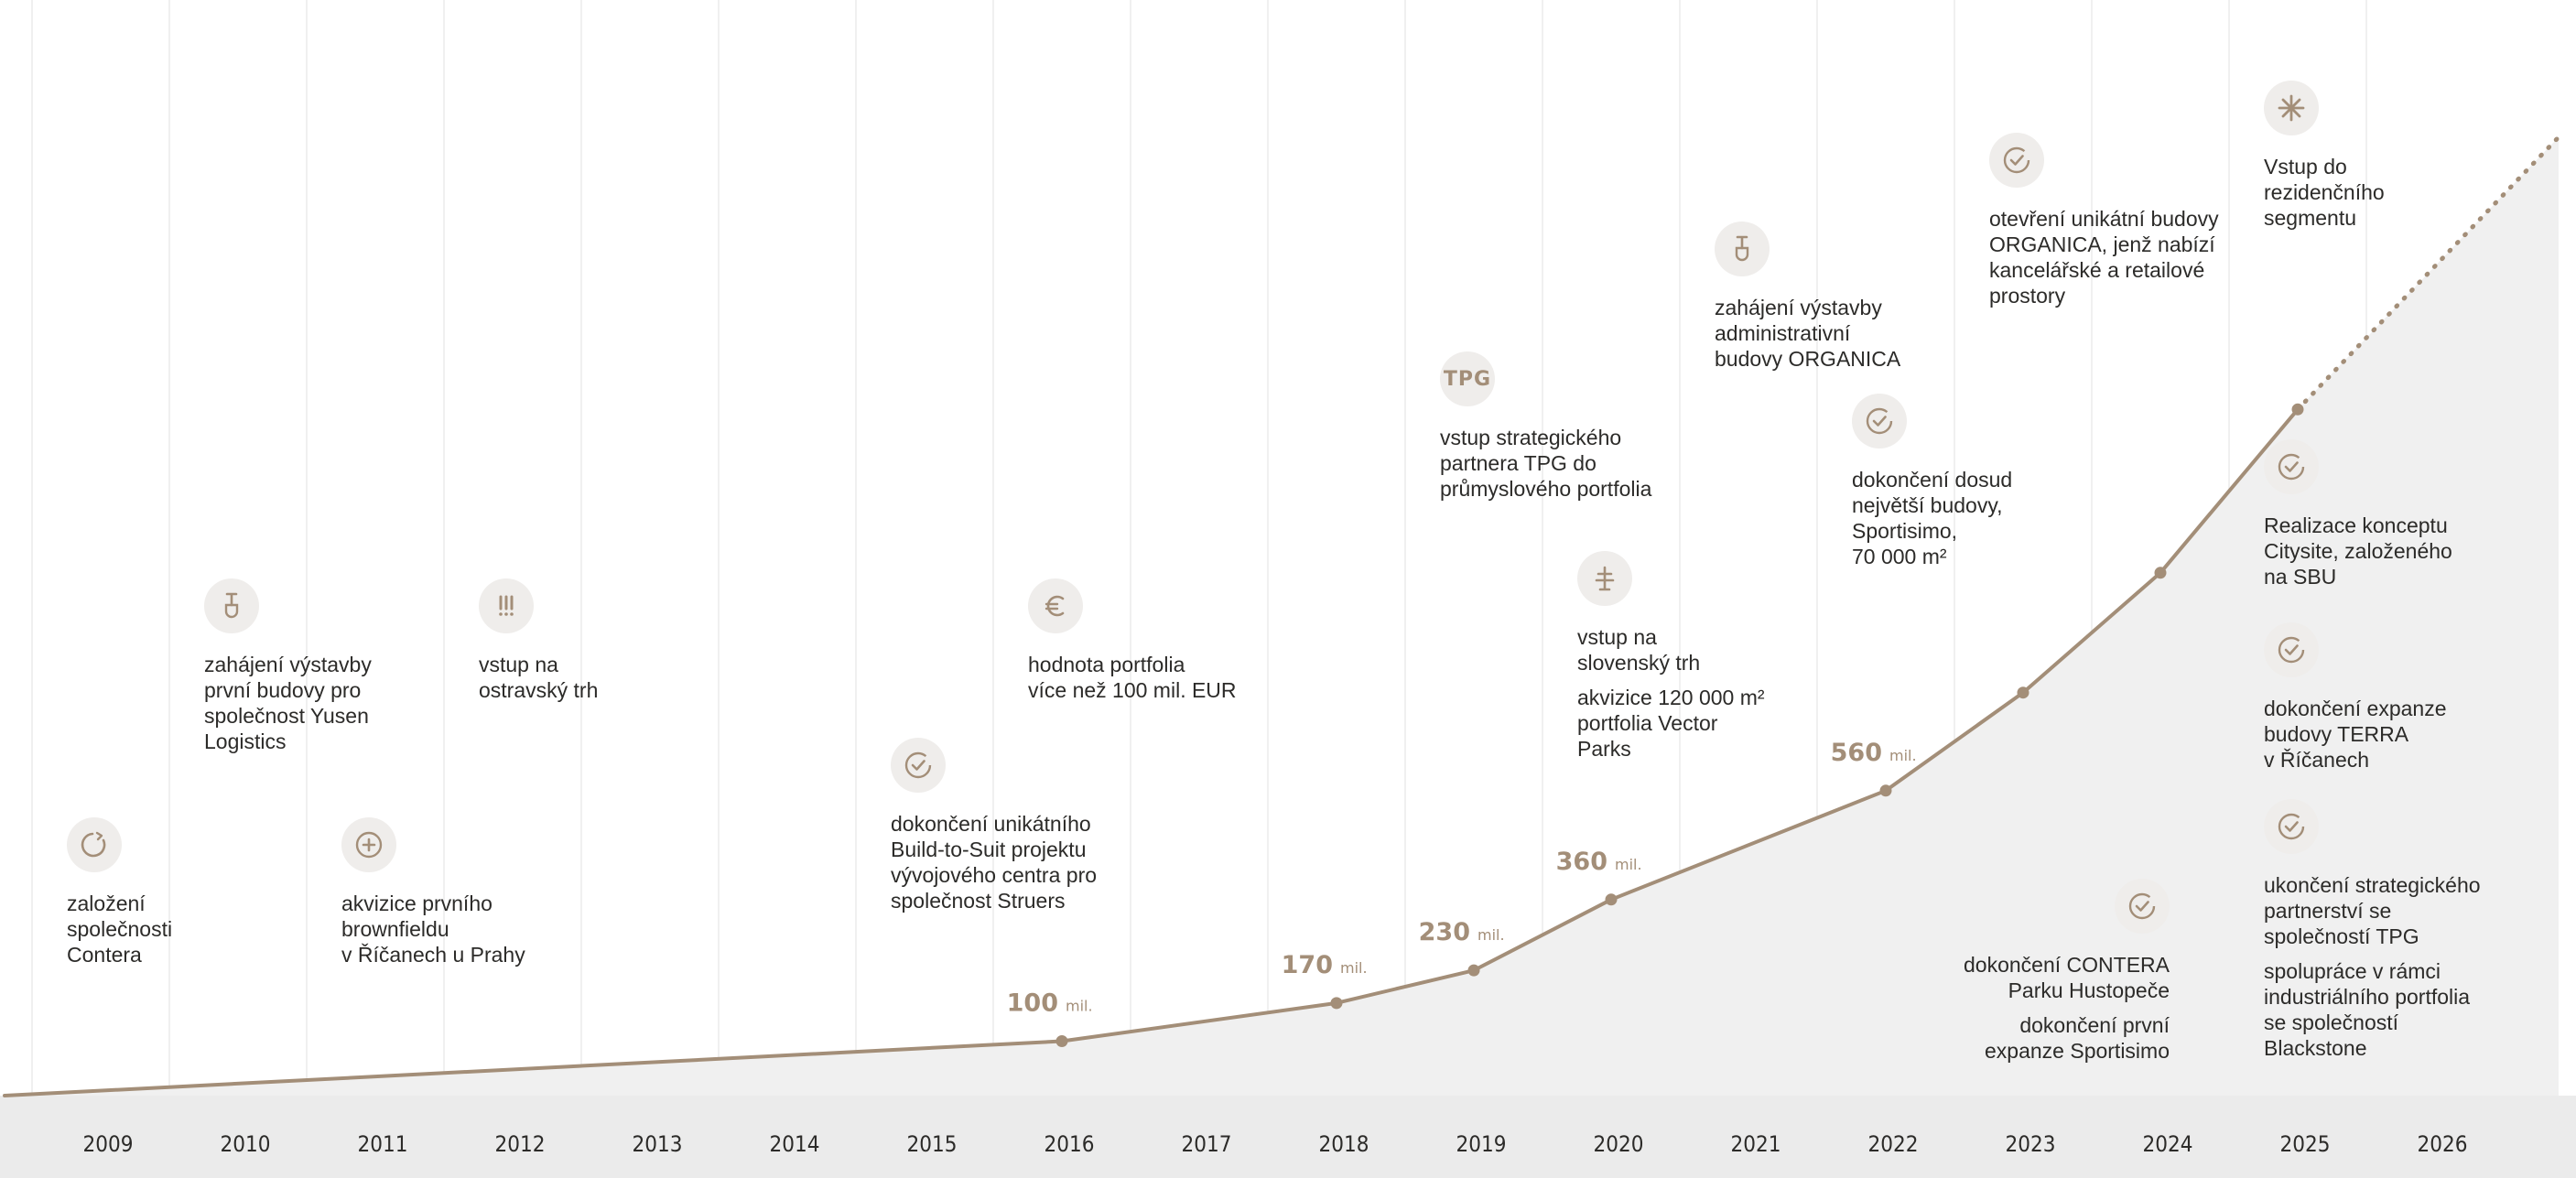 The height and width of the screenshot is (1178, 2576). I want to click on tree-icon, so click(1605, 578).